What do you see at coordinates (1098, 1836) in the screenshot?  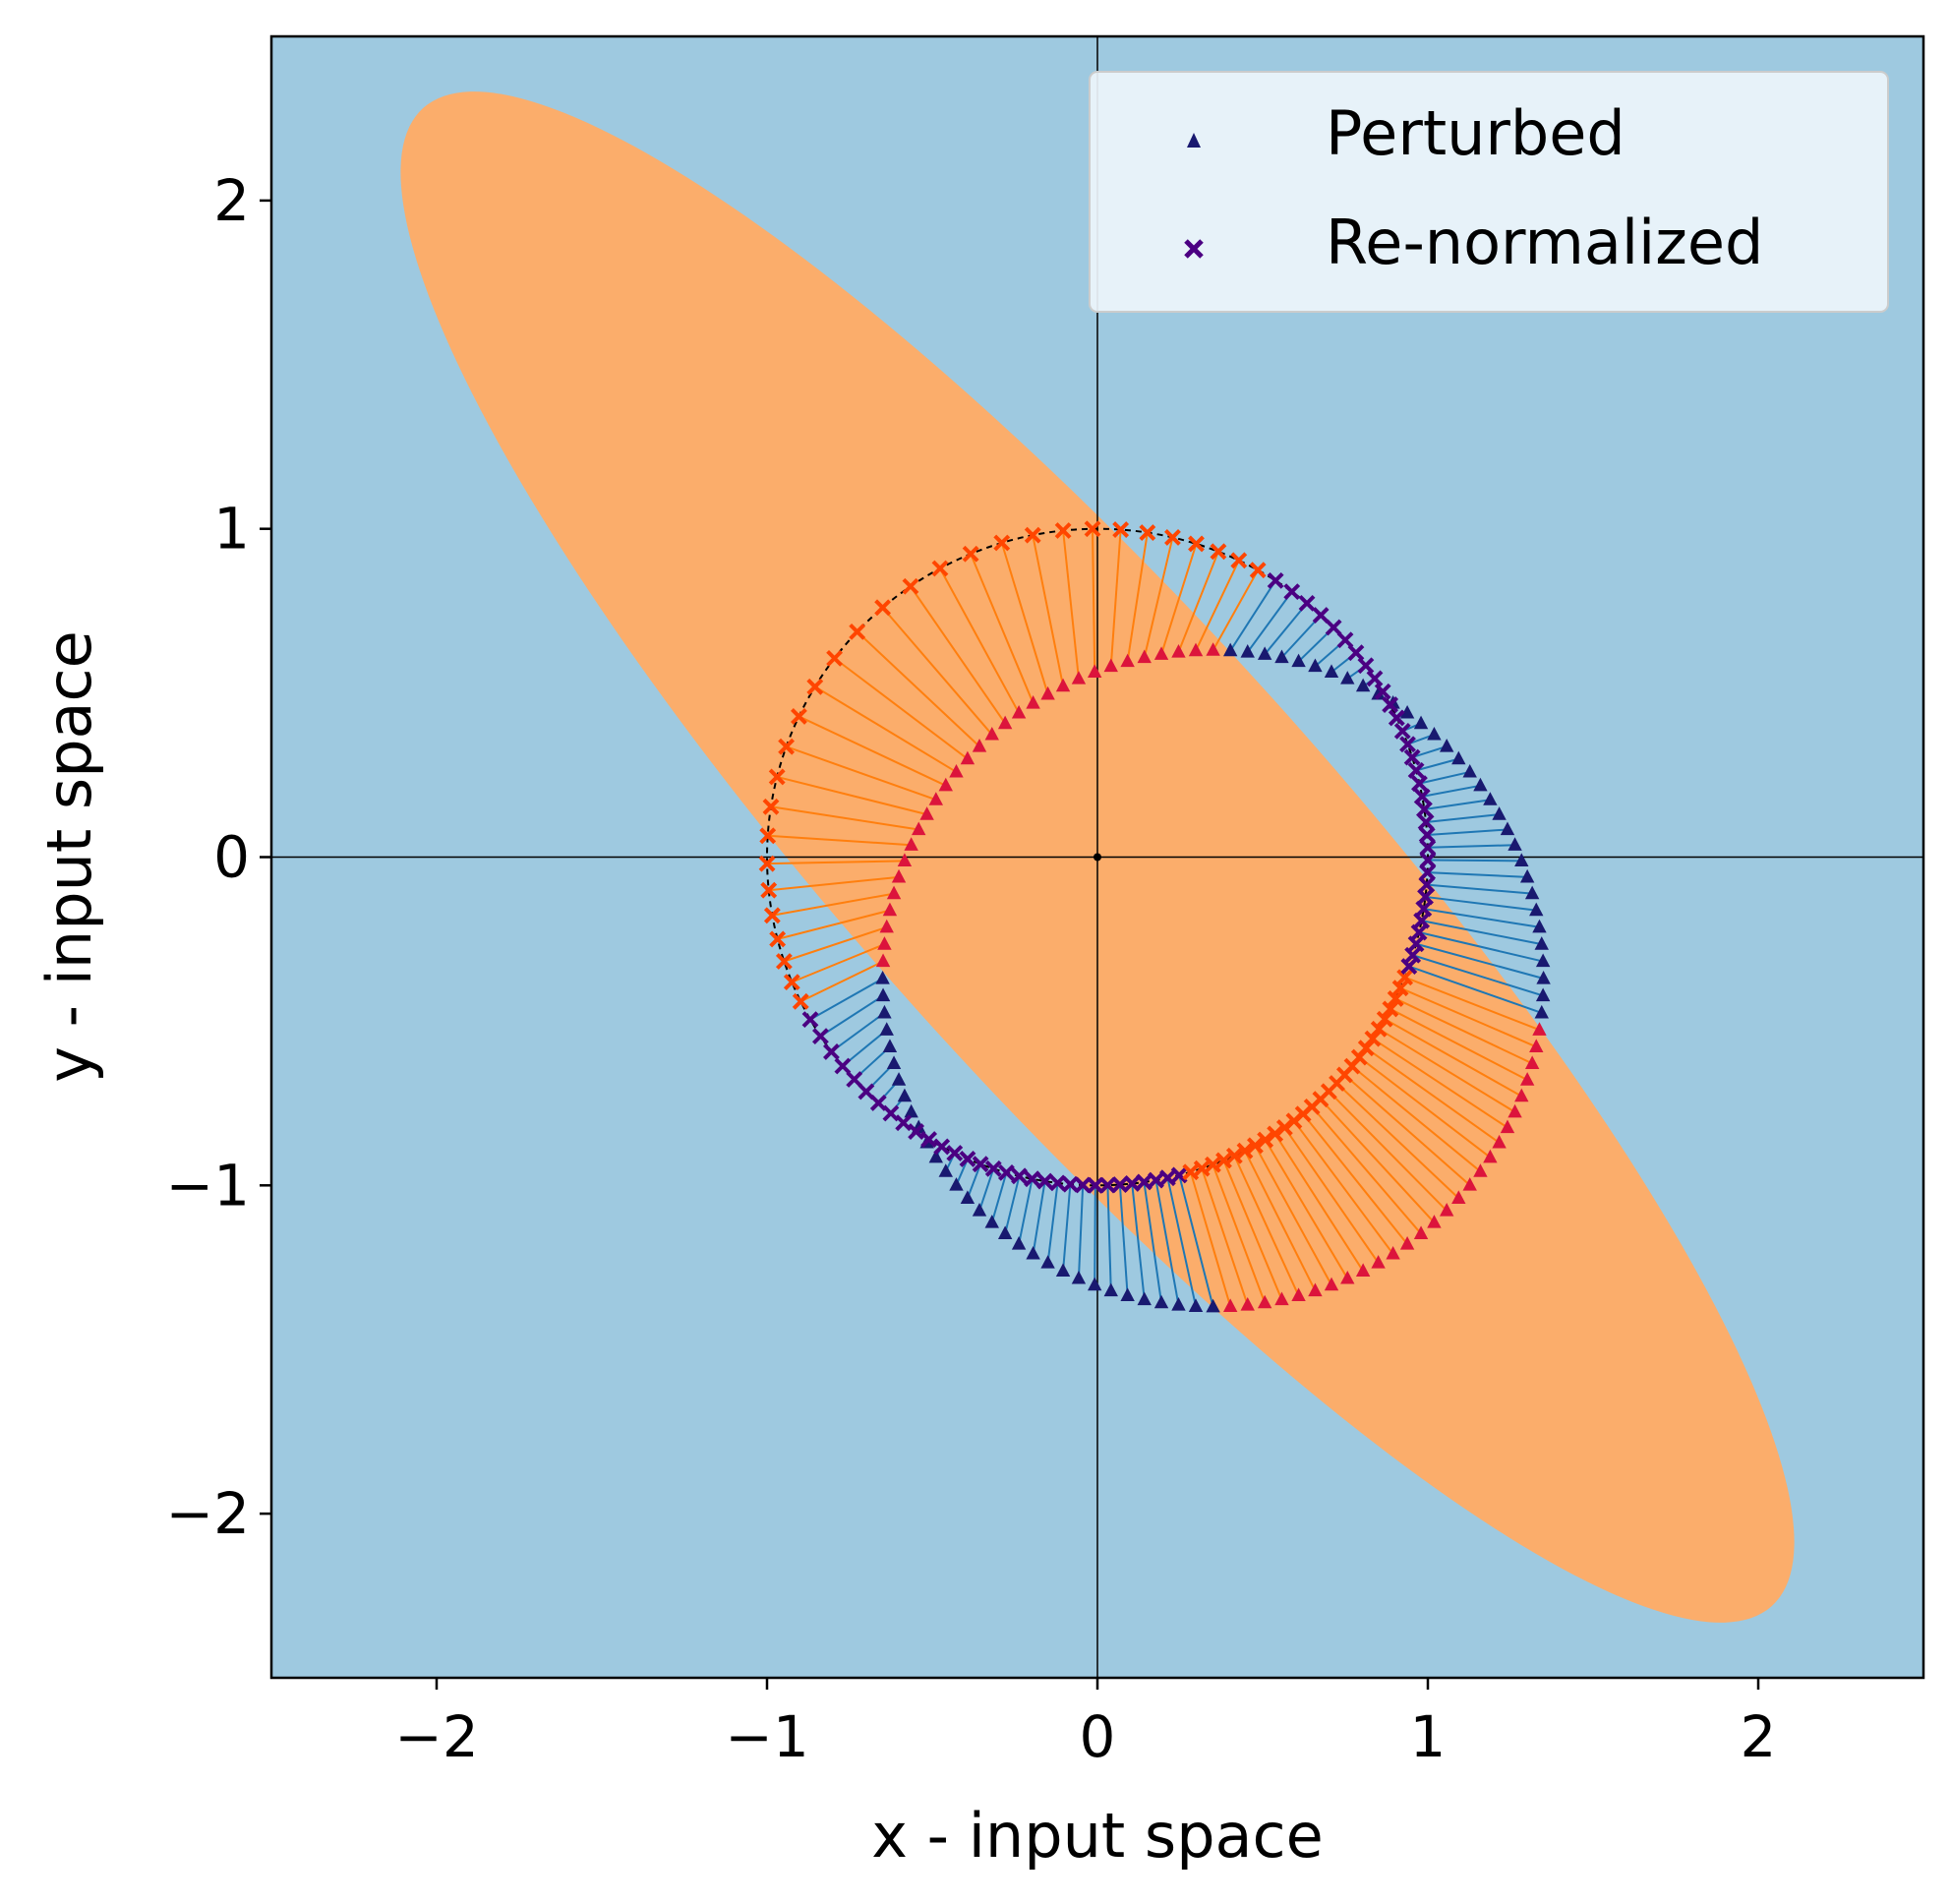 I see `x-axis-label: x - input space` at bounding box center [1098, 1836].